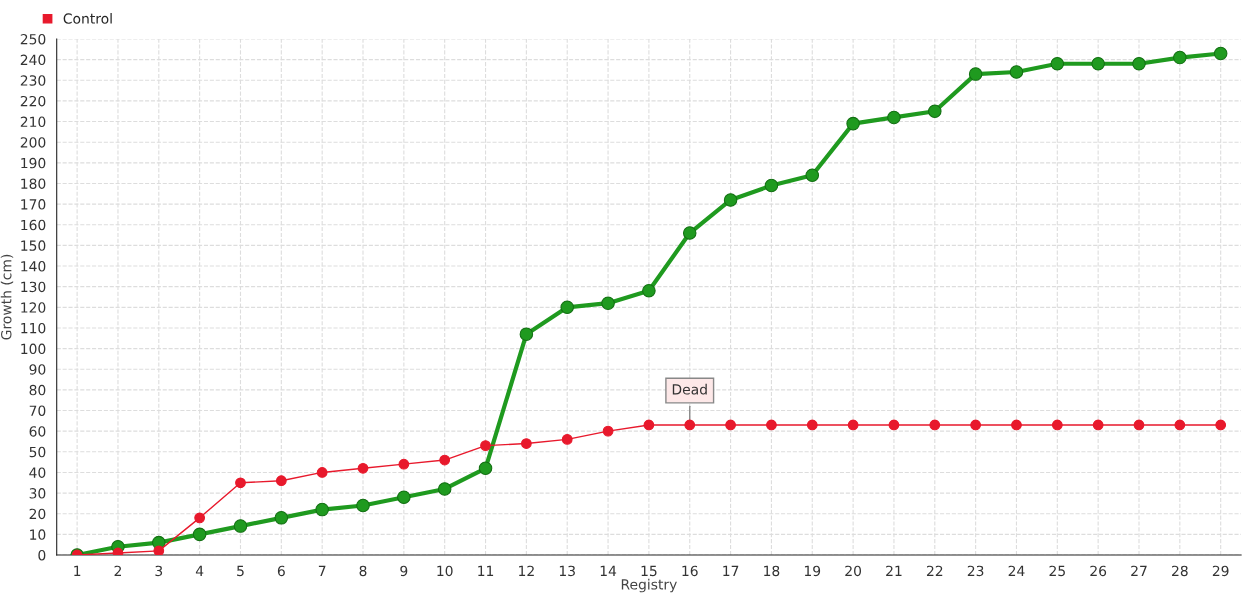 The height and width of the screenshot is (600, 1260). I want to click on x-tick-label: 9, so click(404, 571).